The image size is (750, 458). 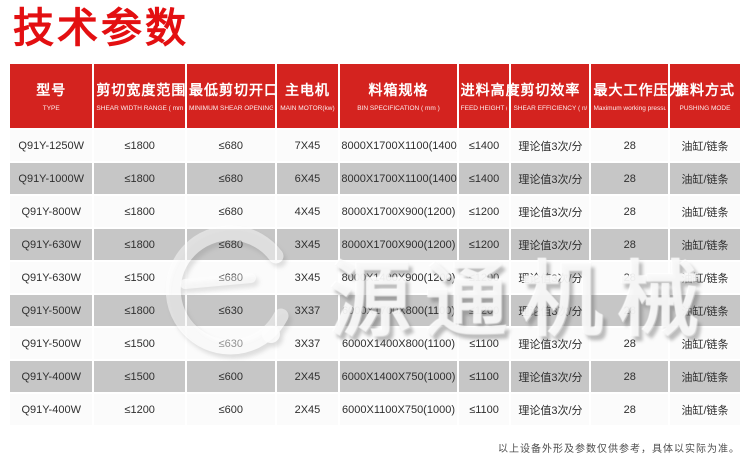 What do you see at coordinates (139, 108) in the screenshot?
I see `column-header-en: SHEAR WIDTH RANGE ( mm )` at bounding box center [139, 108].